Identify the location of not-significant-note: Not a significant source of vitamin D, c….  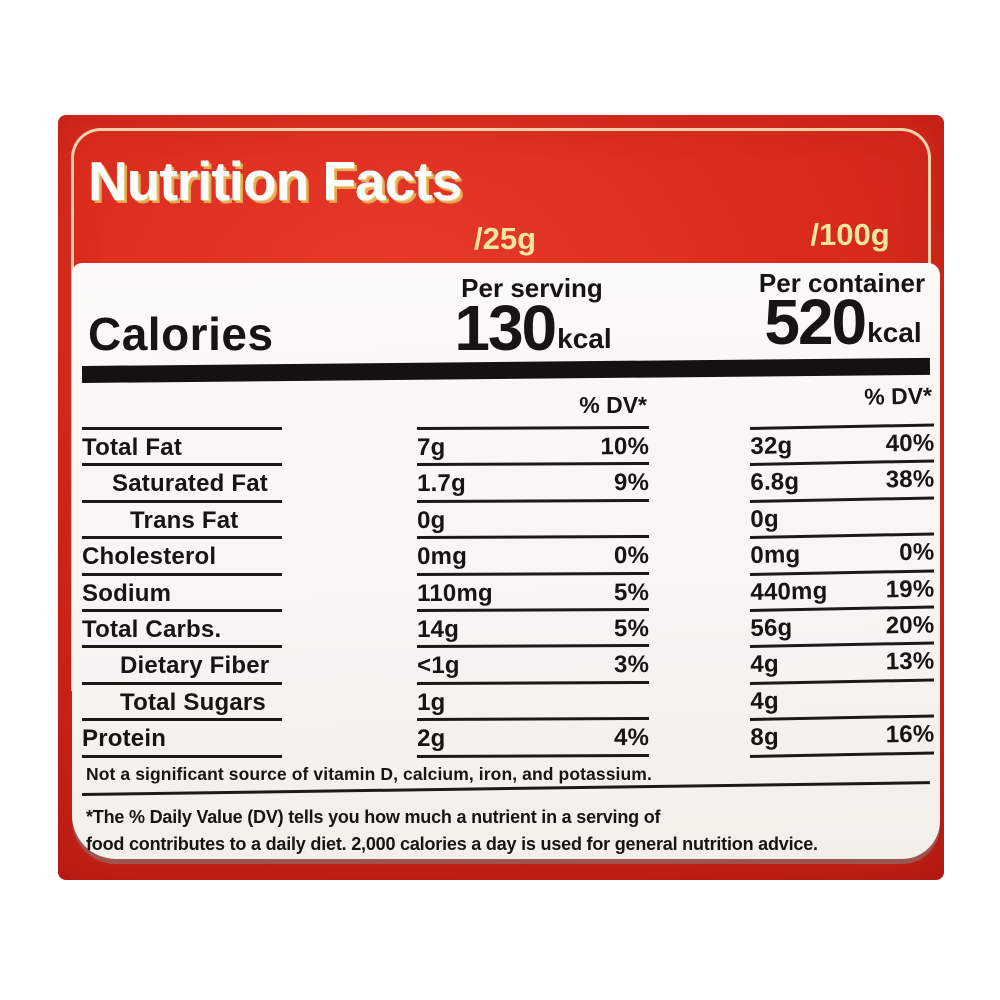
(369, 774).